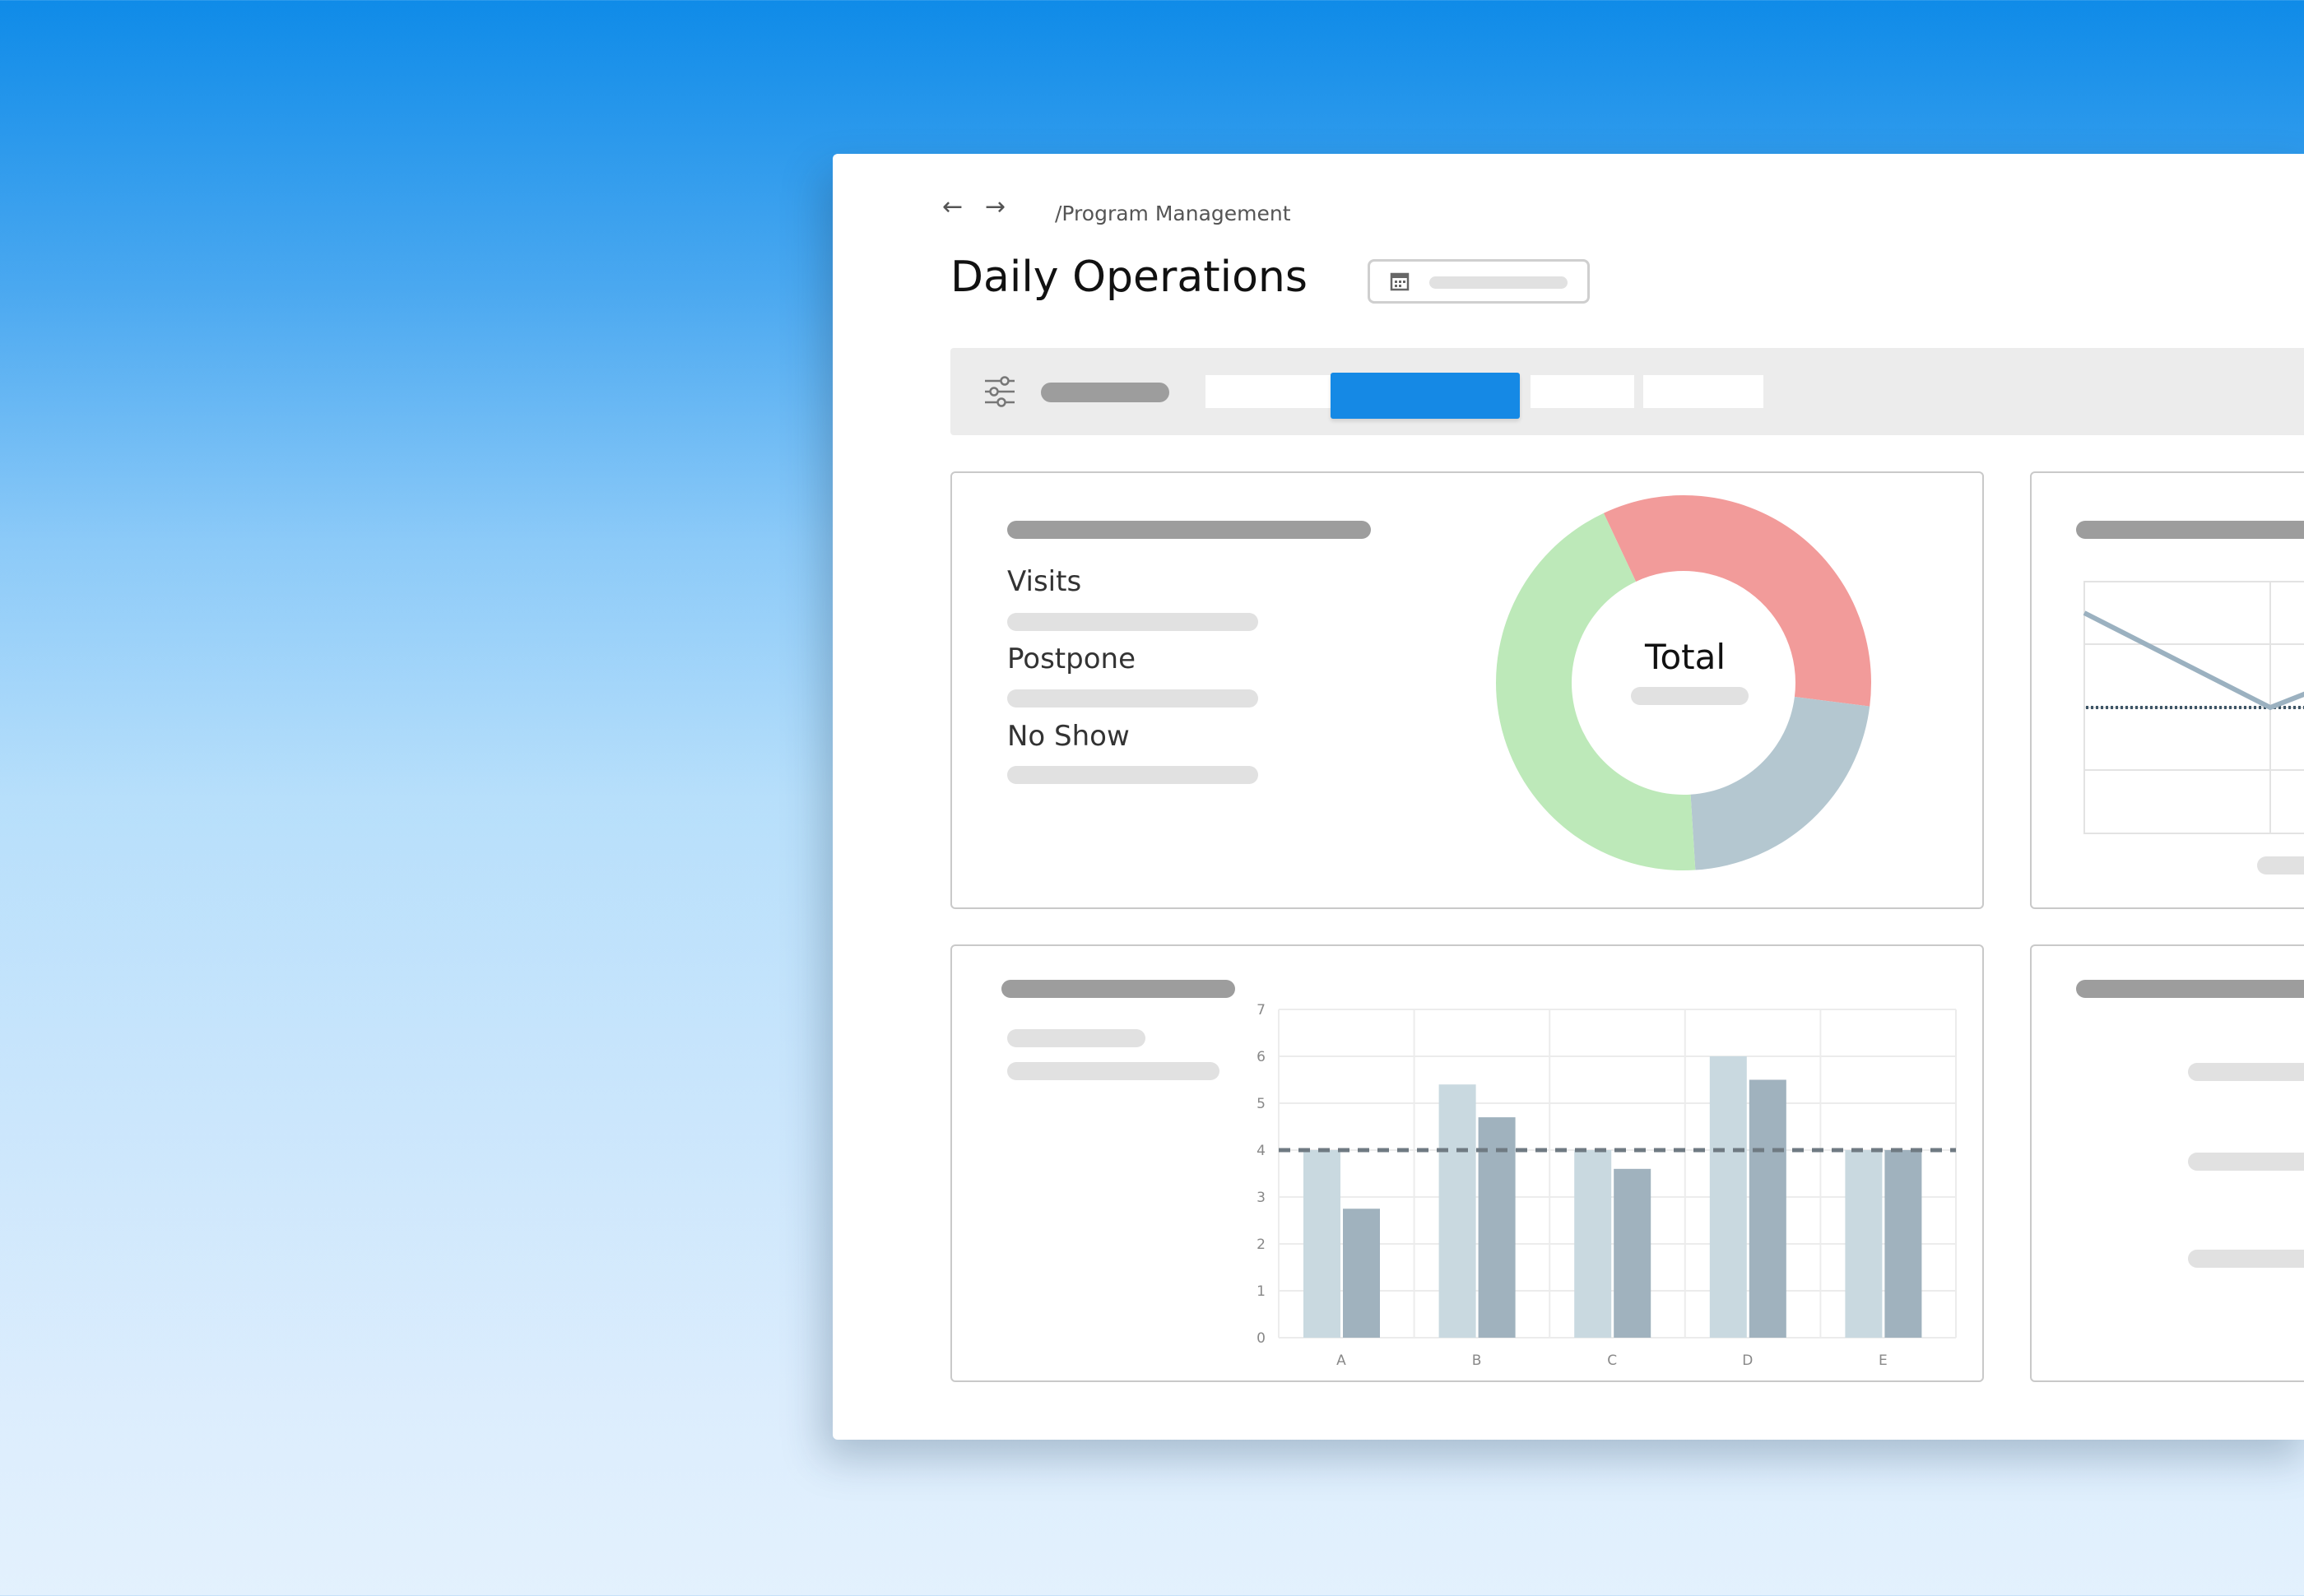 The width and height of the screenshot is (2304, 1596). I want to click on comparison-card-title-placeholder, so click(1118, 989).